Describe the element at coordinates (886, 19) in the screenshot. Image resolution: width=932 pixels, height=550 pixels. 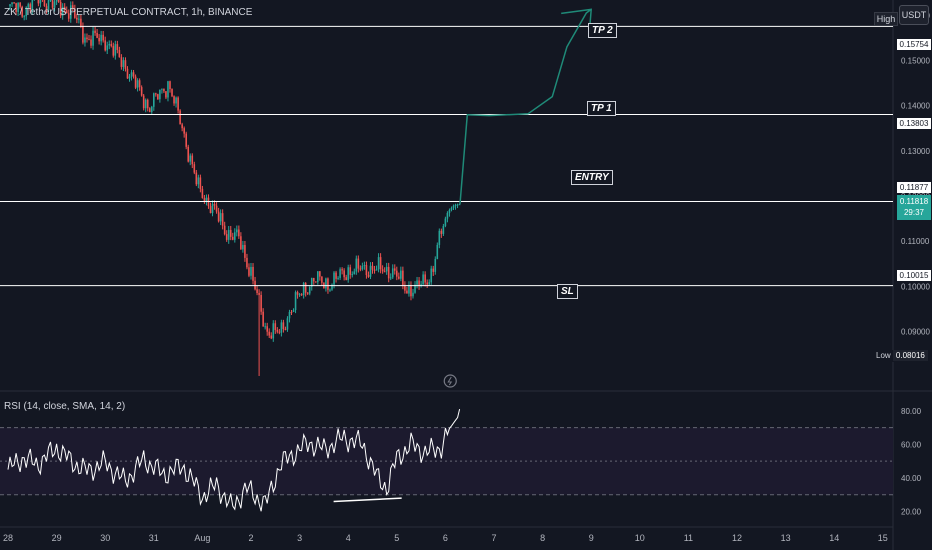
I see `high-button: High` at that location.